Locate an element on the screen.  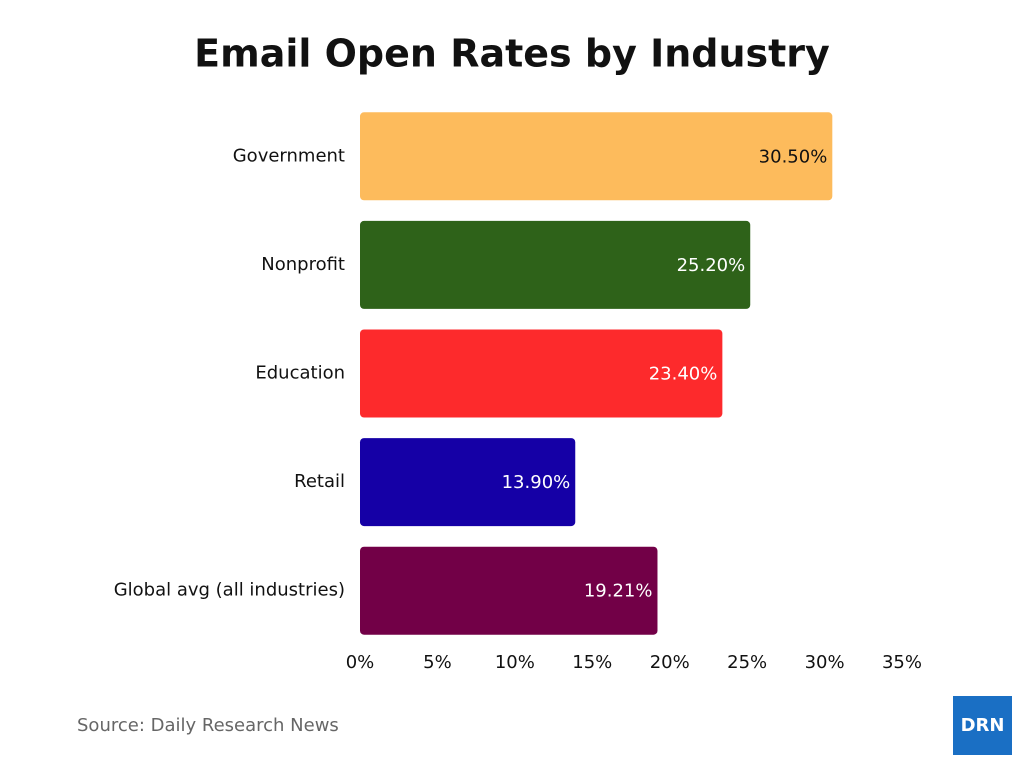
value-label: 19.21% is located at coordinates (618, 591).